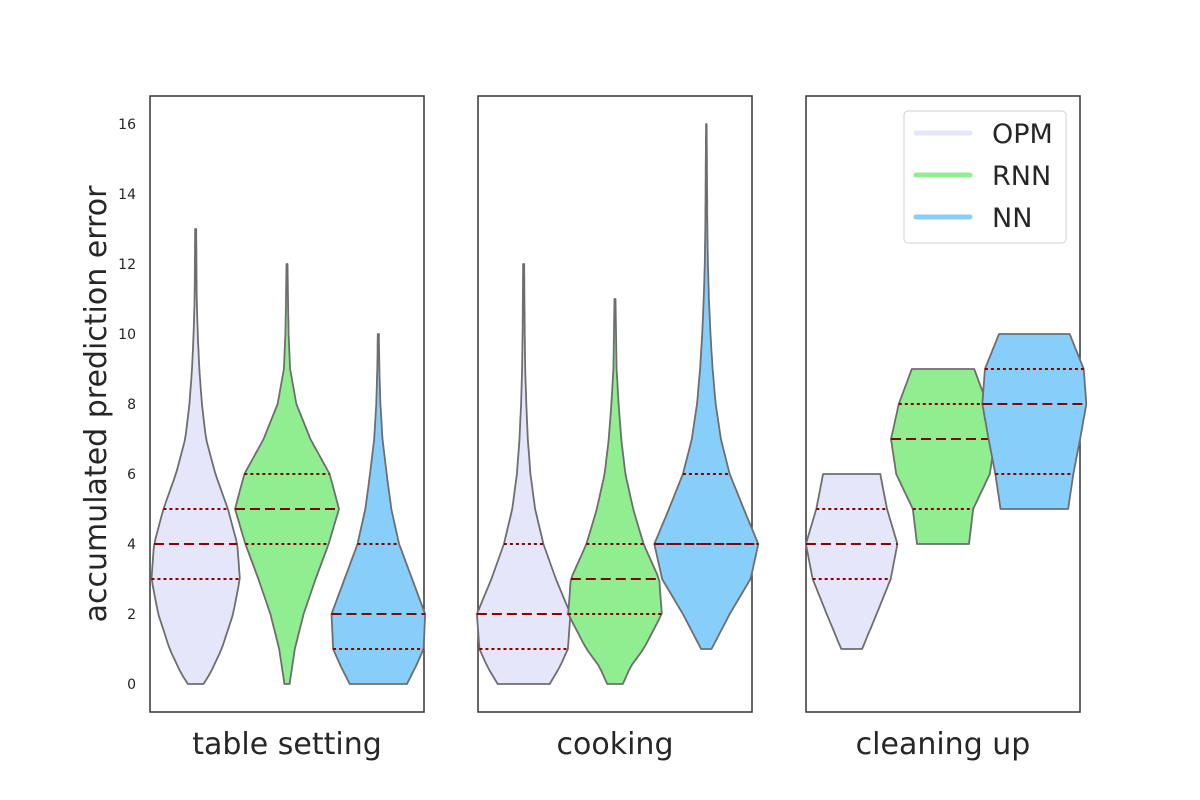  What do you see at coordinates (1021, 176) in the screenshot?
I see `legend-label: RNN` at bounding box center [1021, 176].